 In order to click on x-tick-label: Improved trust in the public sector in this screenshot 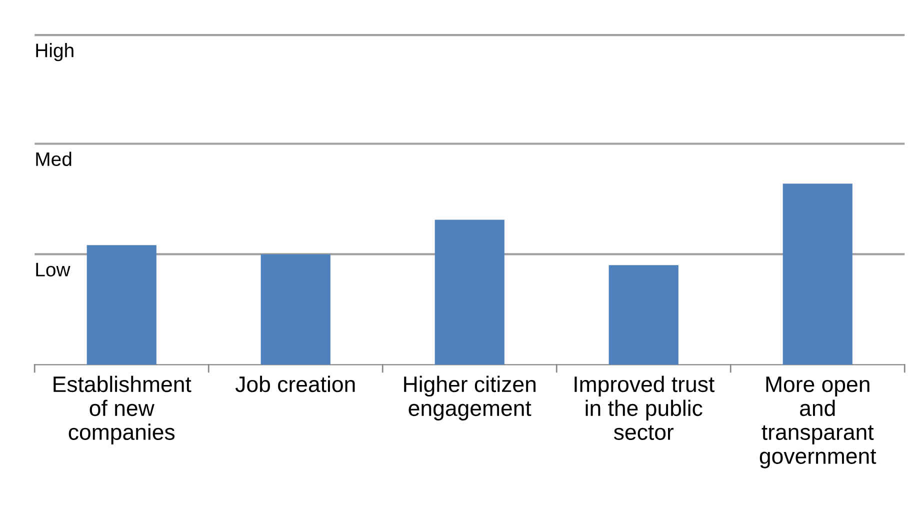, I will do `click(644, 408)`.